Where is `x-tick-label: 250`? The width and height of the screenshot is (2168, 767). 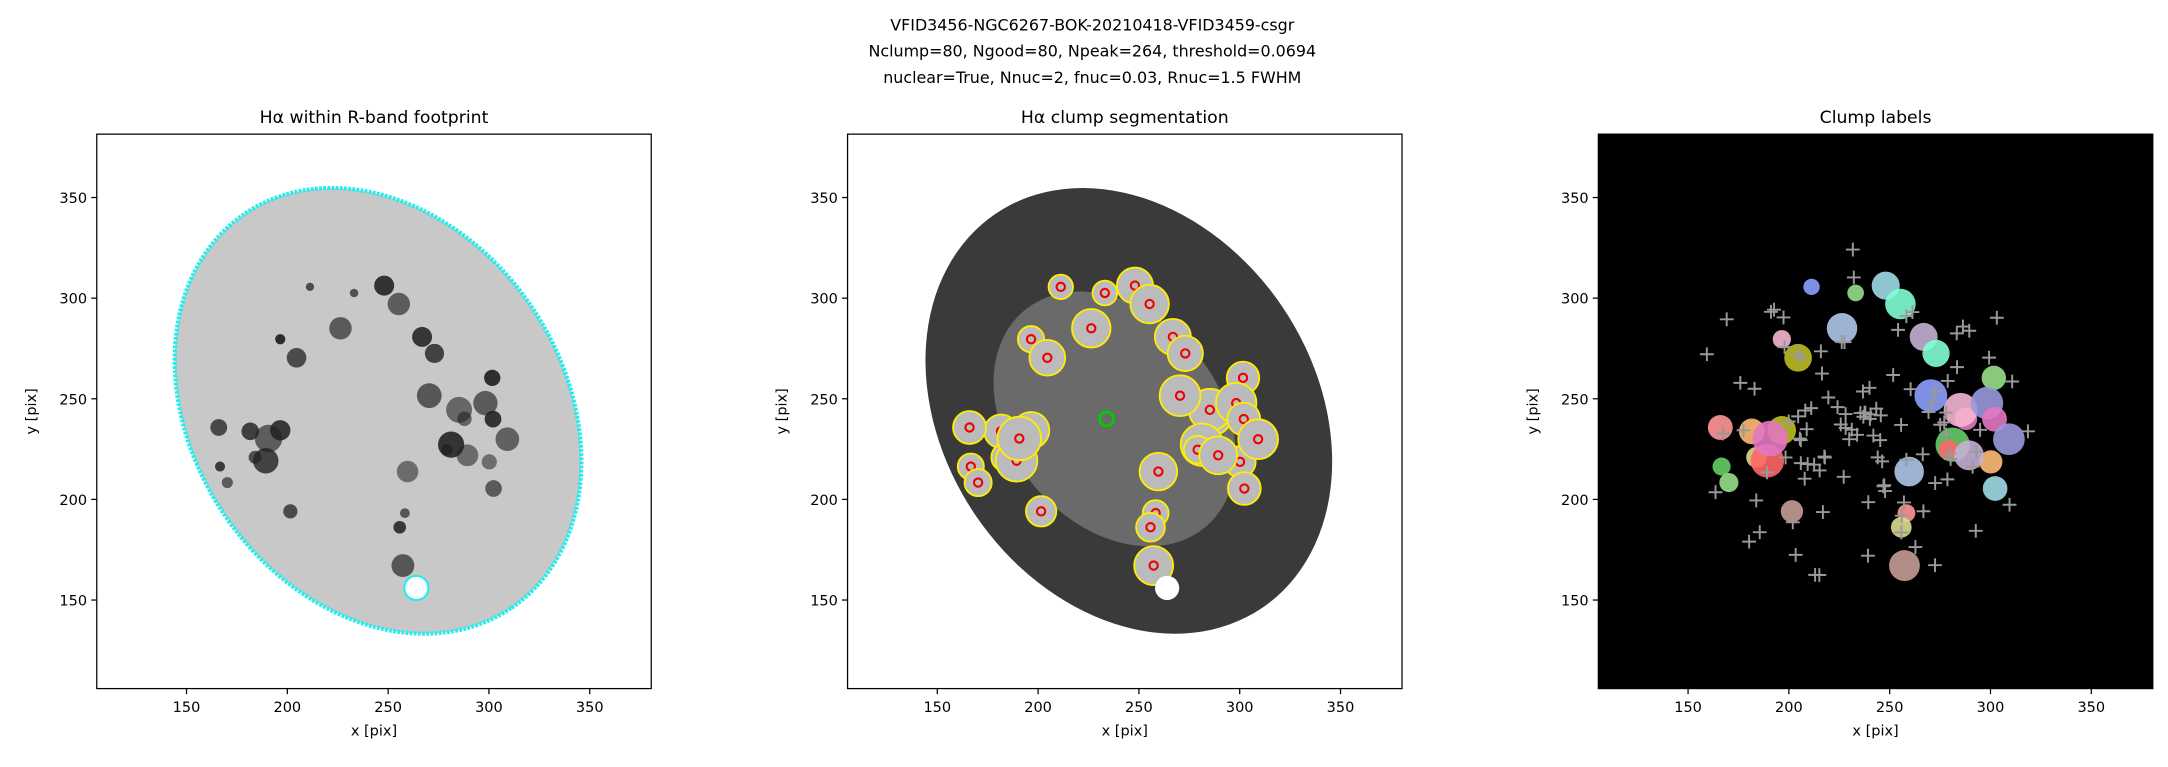
x-tick-label: 250 is located at coordinates (1139, 708).